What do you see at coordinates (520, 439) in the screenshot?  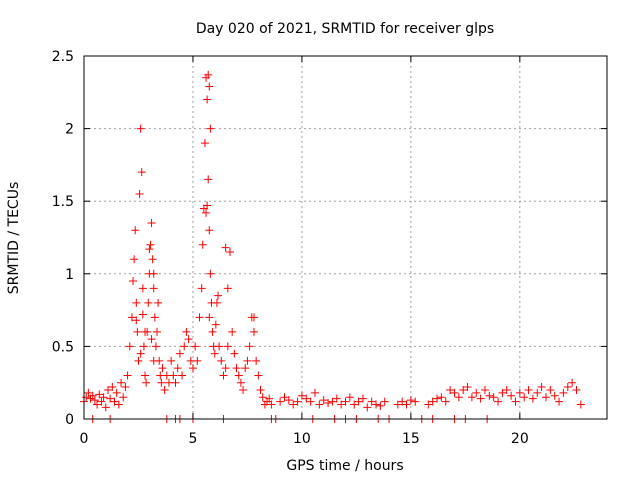 I see `x-tick-label: 20` at bounding box center [520, 439].